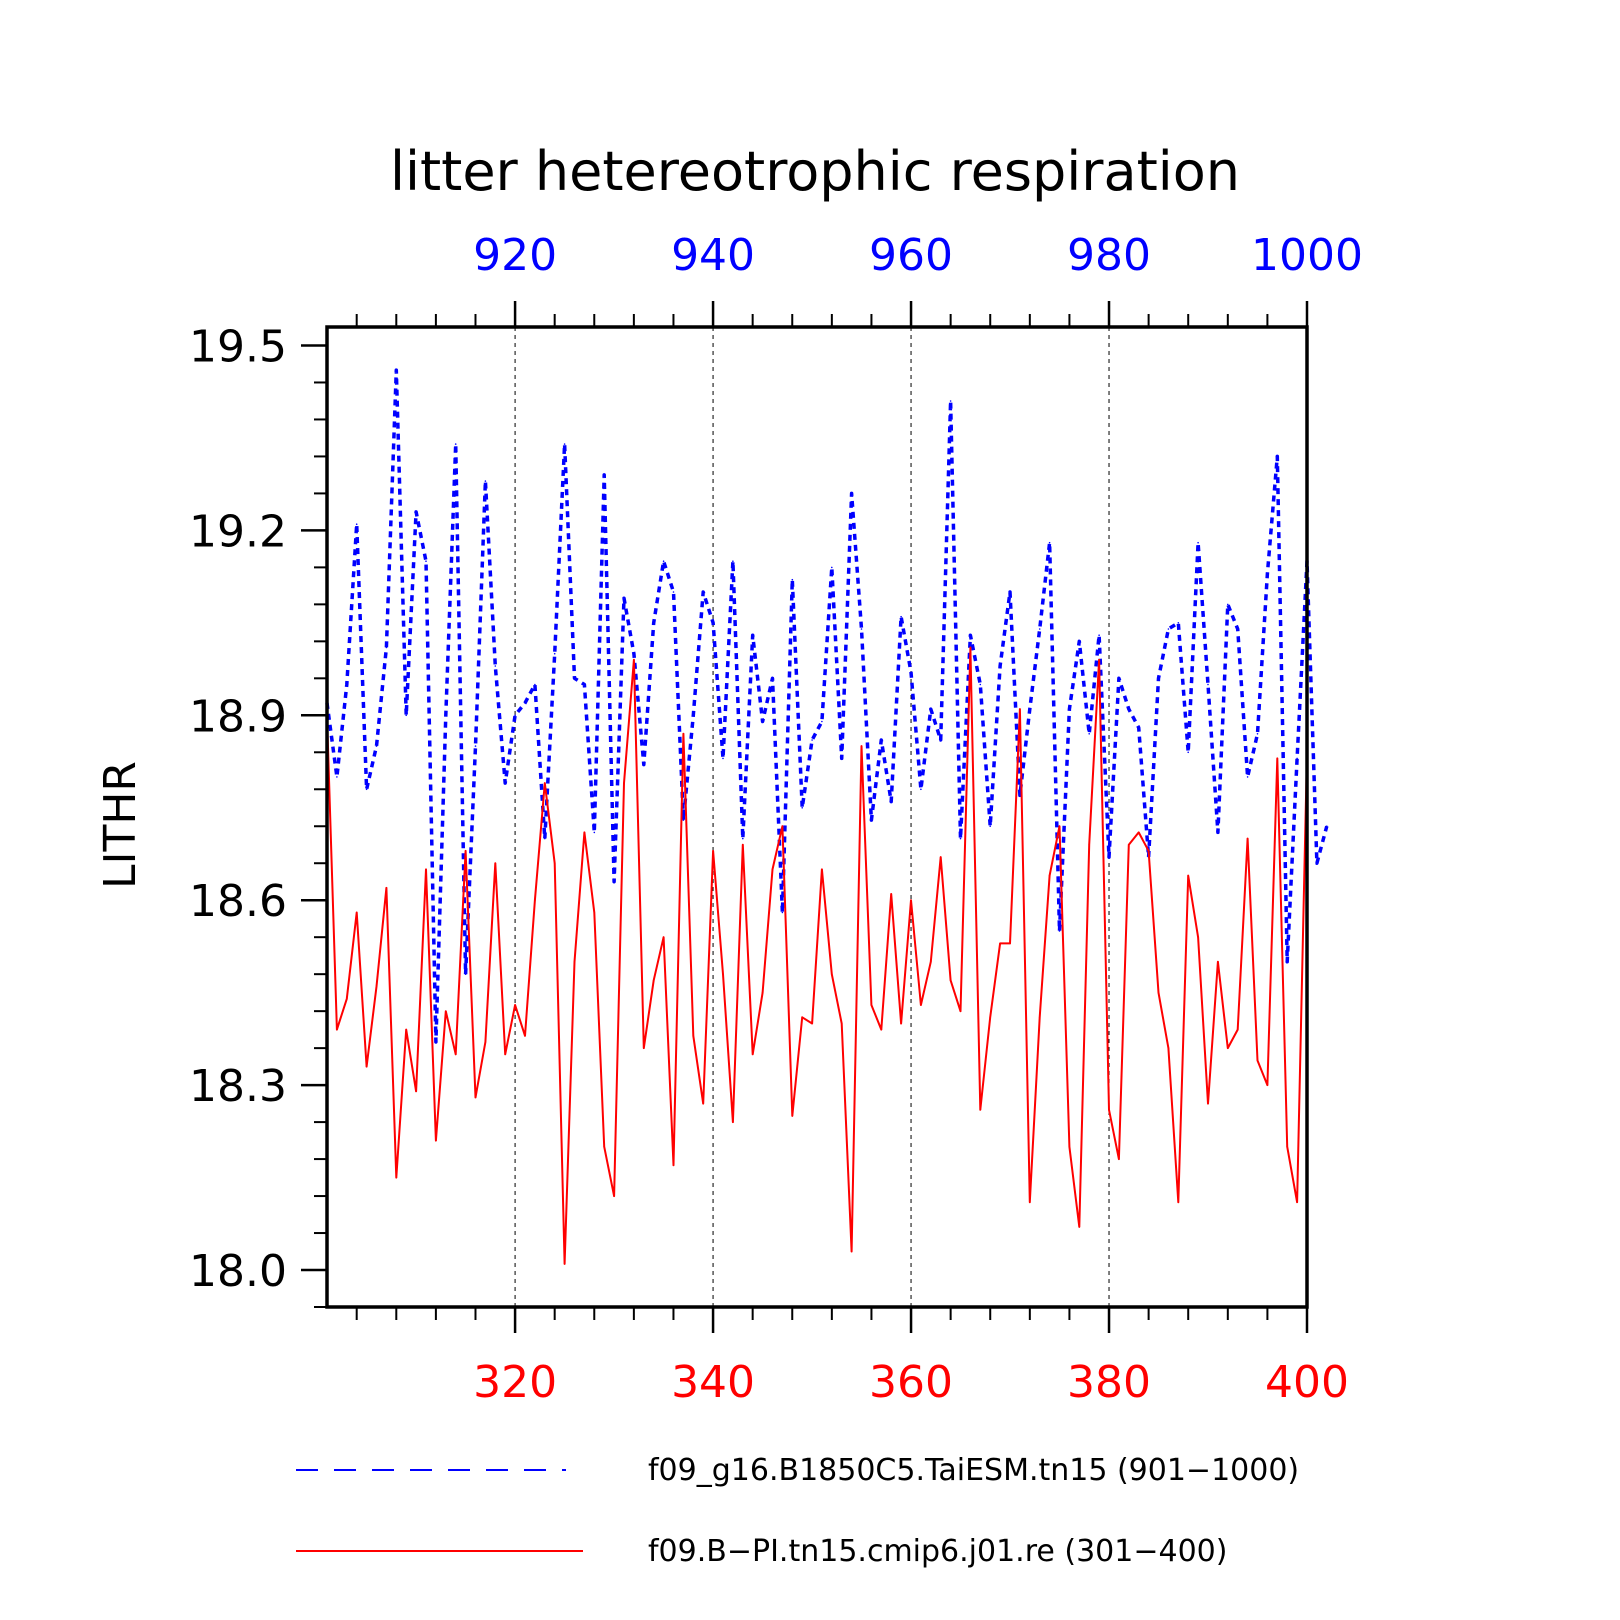 Image resolution: width=1620 pixels, height=1620 pixels. What do you see at coordinates (515, 255) in the screenshot?
I see `top-x-tick-label: 920` at bounding box center [515, 255].